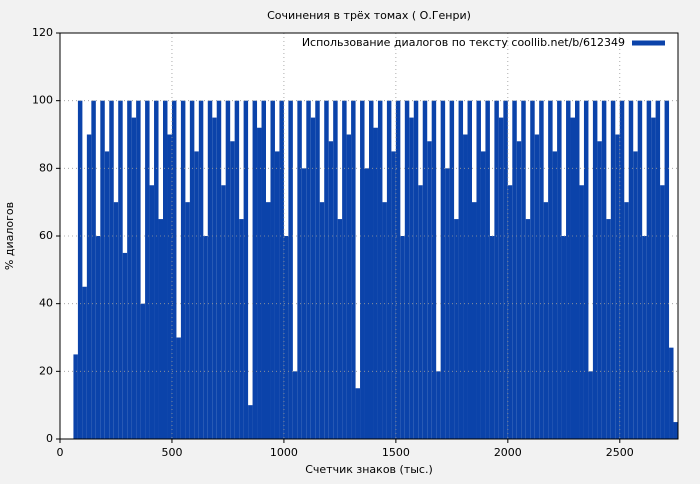 Image resolution: width=700 pixels, height=484 pixels. I want to click on y-axis-label: % диалогов, so click(9, 236).